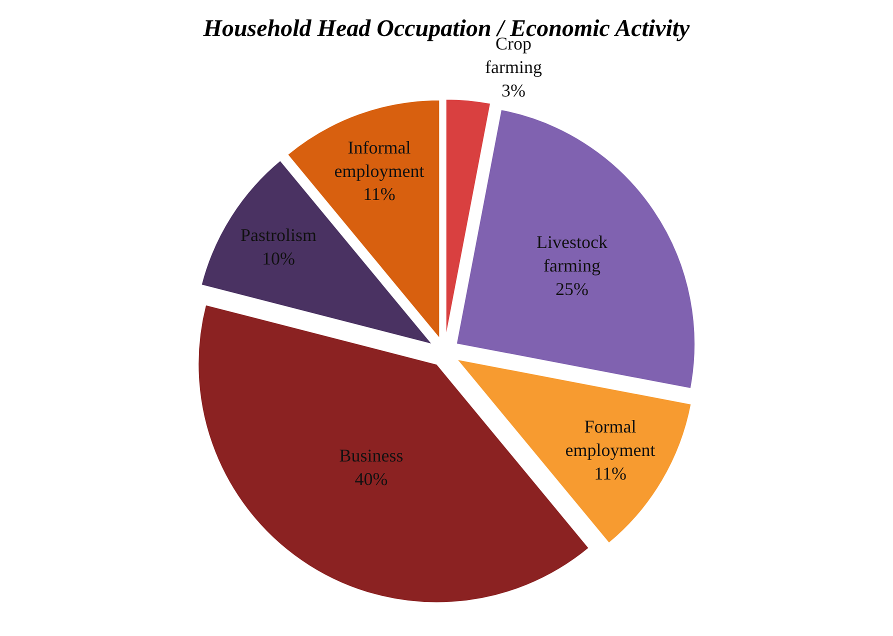 The width and height of the screenshot is (893, 636). Describe the element at coordinates (371, 479) in the screenshot. I see `data-label: 40%` at that location.